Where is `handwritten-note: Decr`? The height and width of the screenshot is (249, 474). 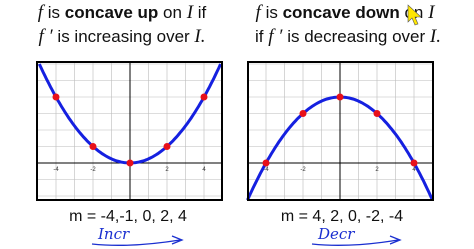
handwritten-note: Decr is located at coordinates (336, 234).